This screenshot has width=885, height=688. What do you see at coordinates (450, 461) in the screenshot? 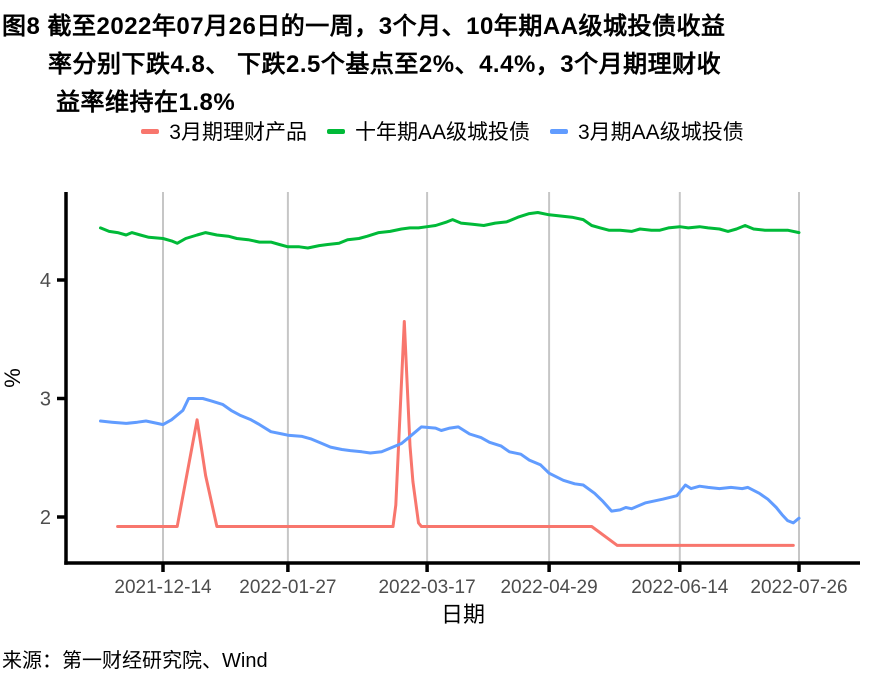
I see `series-line-3月期AA级城投债` at bounding box center [450, 461].